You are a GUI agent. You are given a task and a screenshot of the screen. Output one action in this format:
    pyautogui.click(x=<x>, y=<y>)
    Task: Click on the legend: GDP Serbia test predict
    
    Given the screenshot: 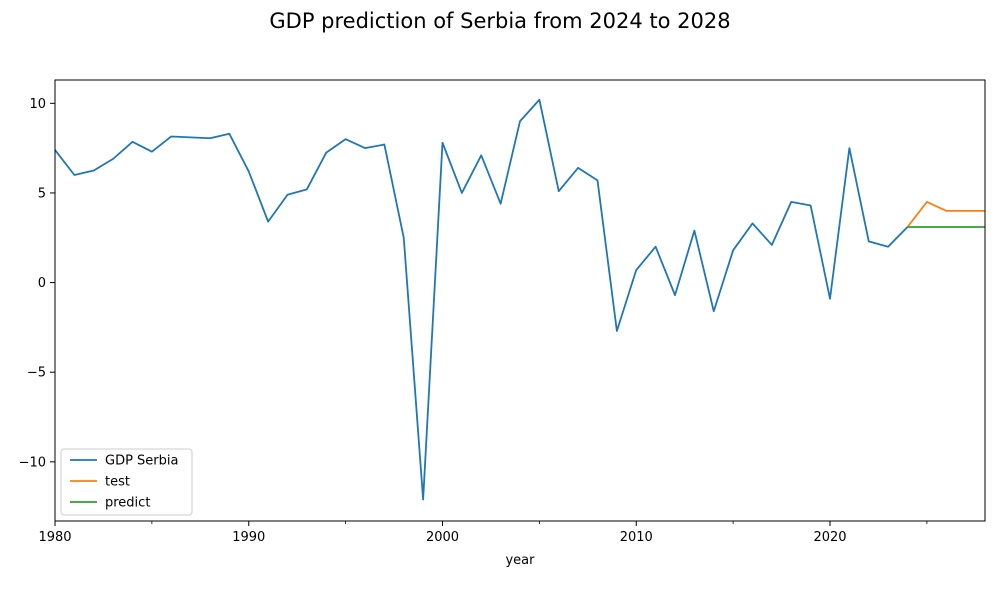 What is the action you would take?
    pyautogui.click(x=126, y=482)
    